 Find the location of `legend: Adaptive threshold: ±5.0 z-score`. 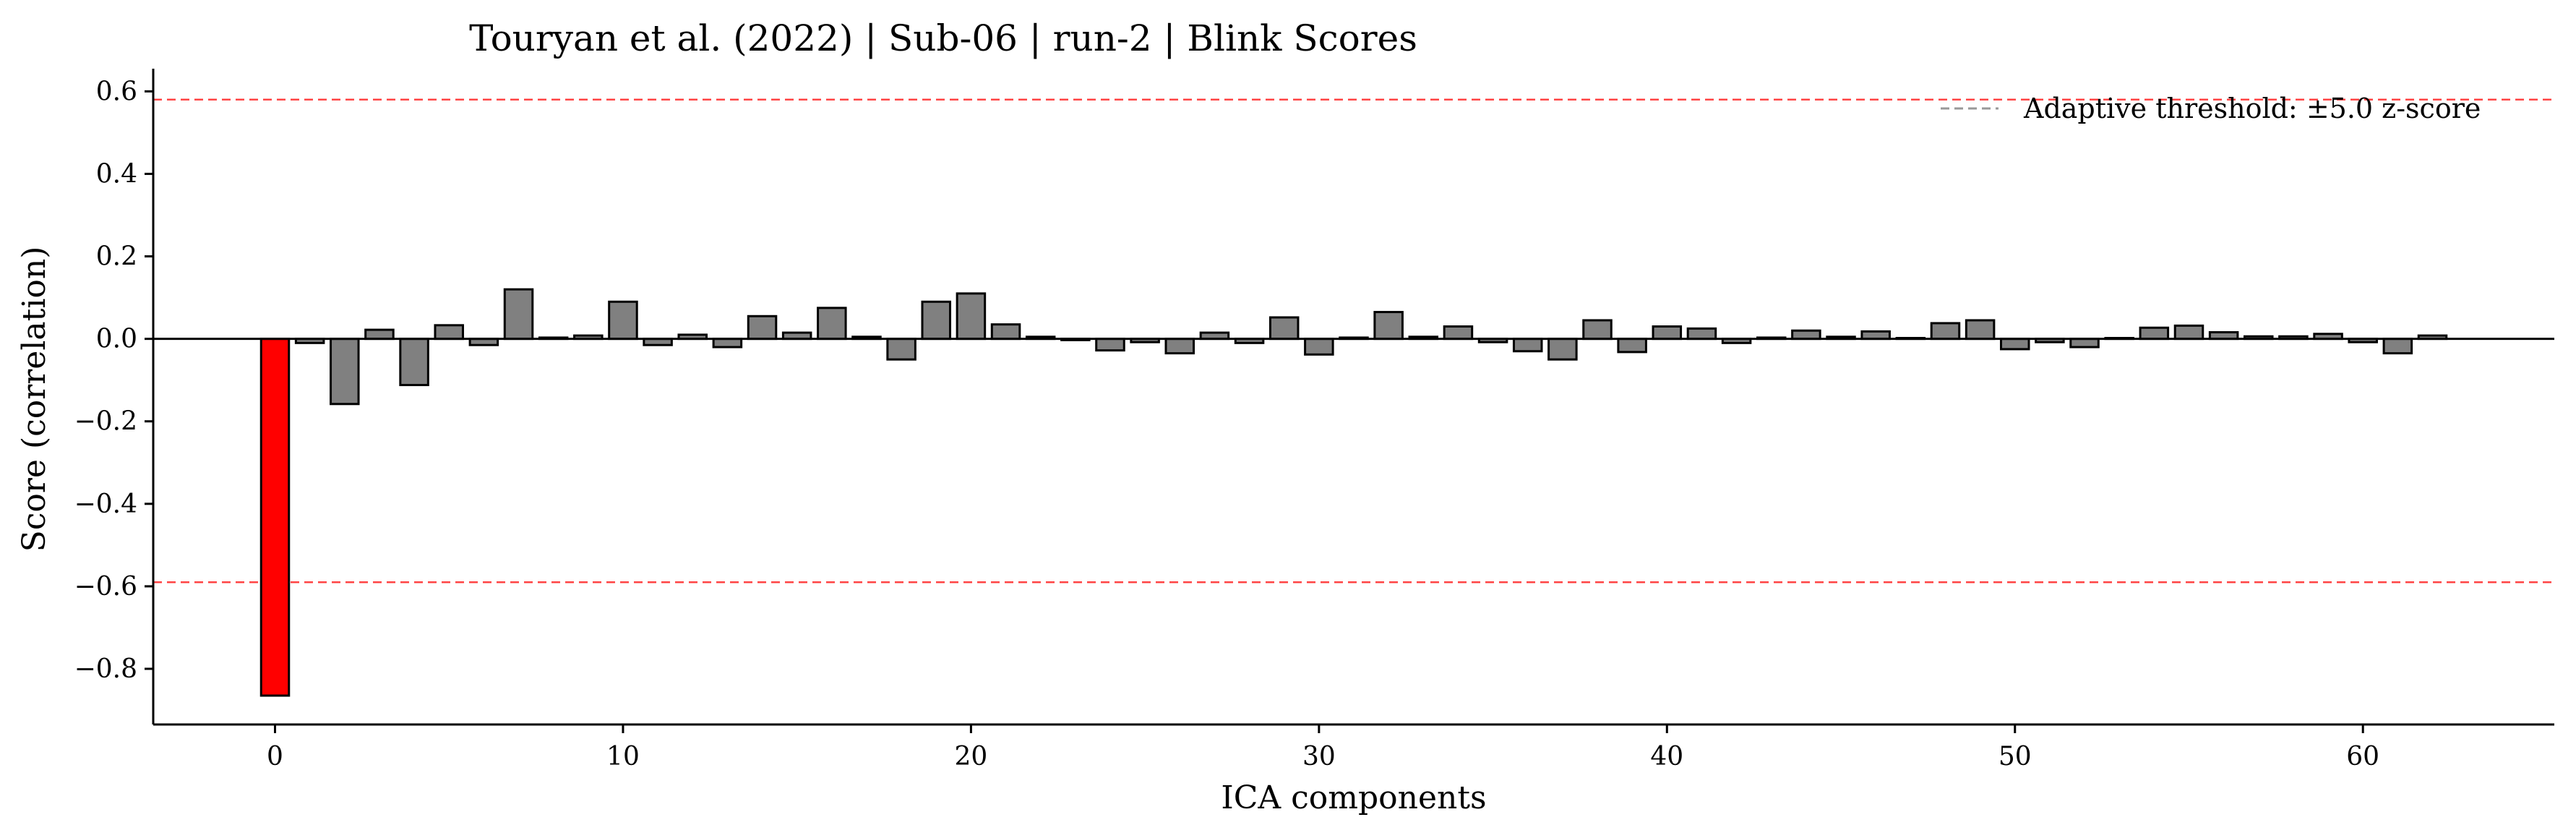

legend: Adaptive threshold: ±5.0 z-score is located at coordinates (2211, 108).